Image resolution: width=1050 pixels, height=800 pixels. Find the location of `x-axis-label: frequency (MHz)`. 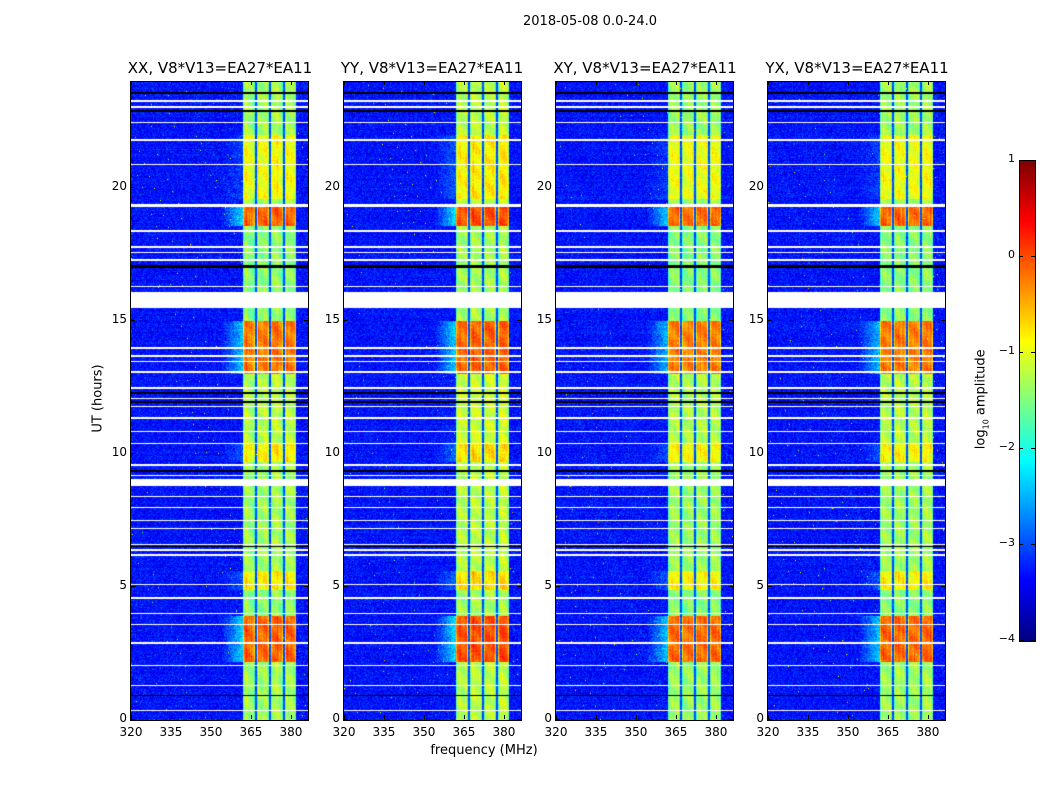

x-axis-label: frequency (MHz) is located at coordinates (484, 750).